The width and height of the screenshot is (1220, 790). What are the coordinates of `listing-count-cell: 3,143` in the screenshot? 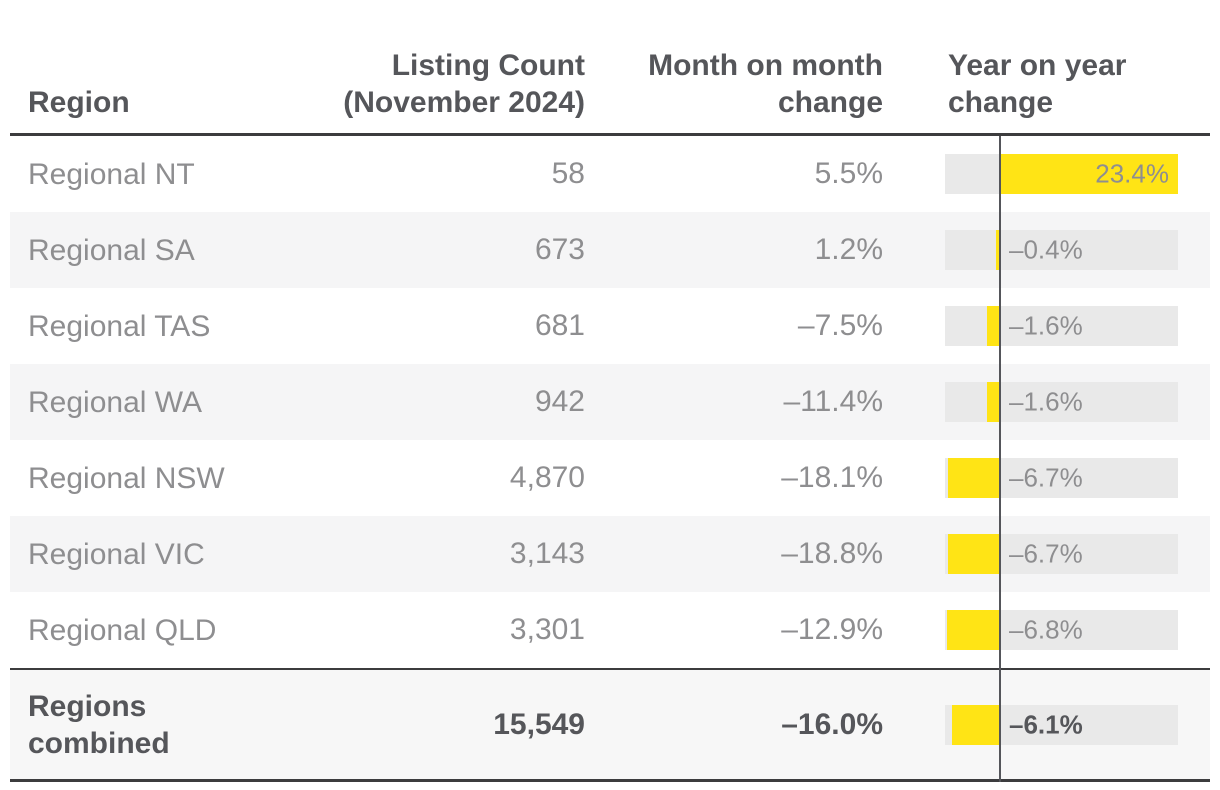 It's located at (547, 553).